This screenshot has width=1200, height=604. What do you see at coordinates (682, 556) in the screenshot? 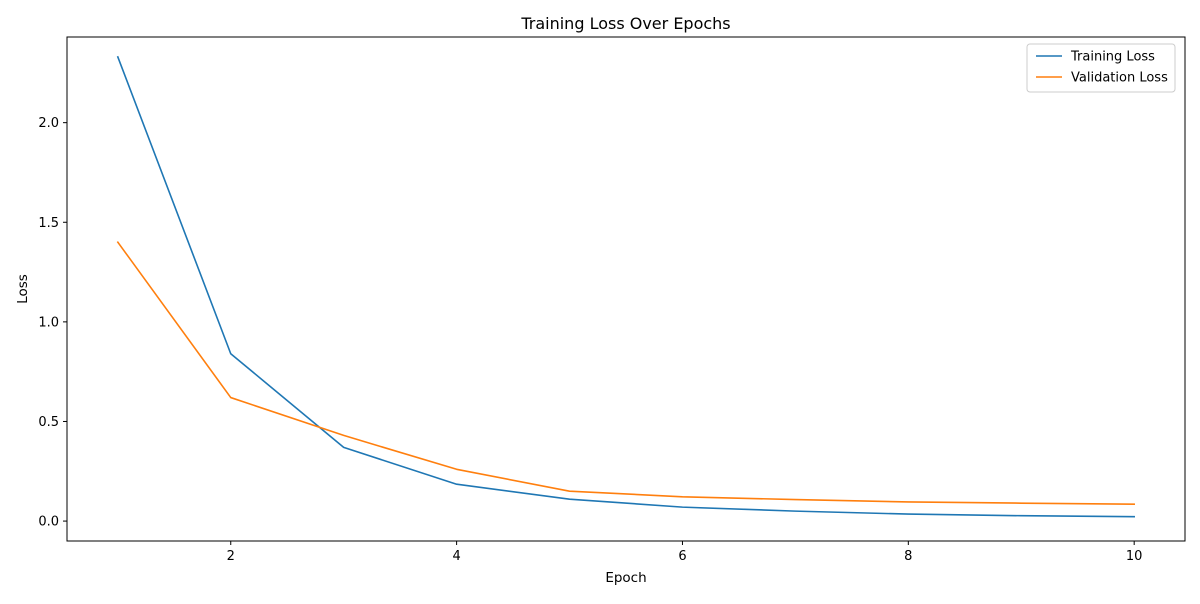
I see `x-tick-label: 6` at bounding box center [682, 556].